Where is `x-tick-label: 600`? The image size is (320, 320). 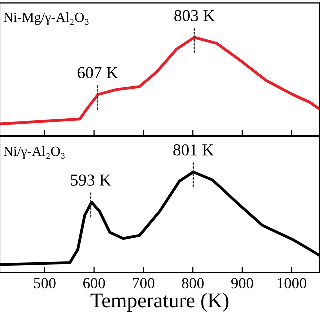
x-tick-label: 600 is located at coordinates (95, 283).